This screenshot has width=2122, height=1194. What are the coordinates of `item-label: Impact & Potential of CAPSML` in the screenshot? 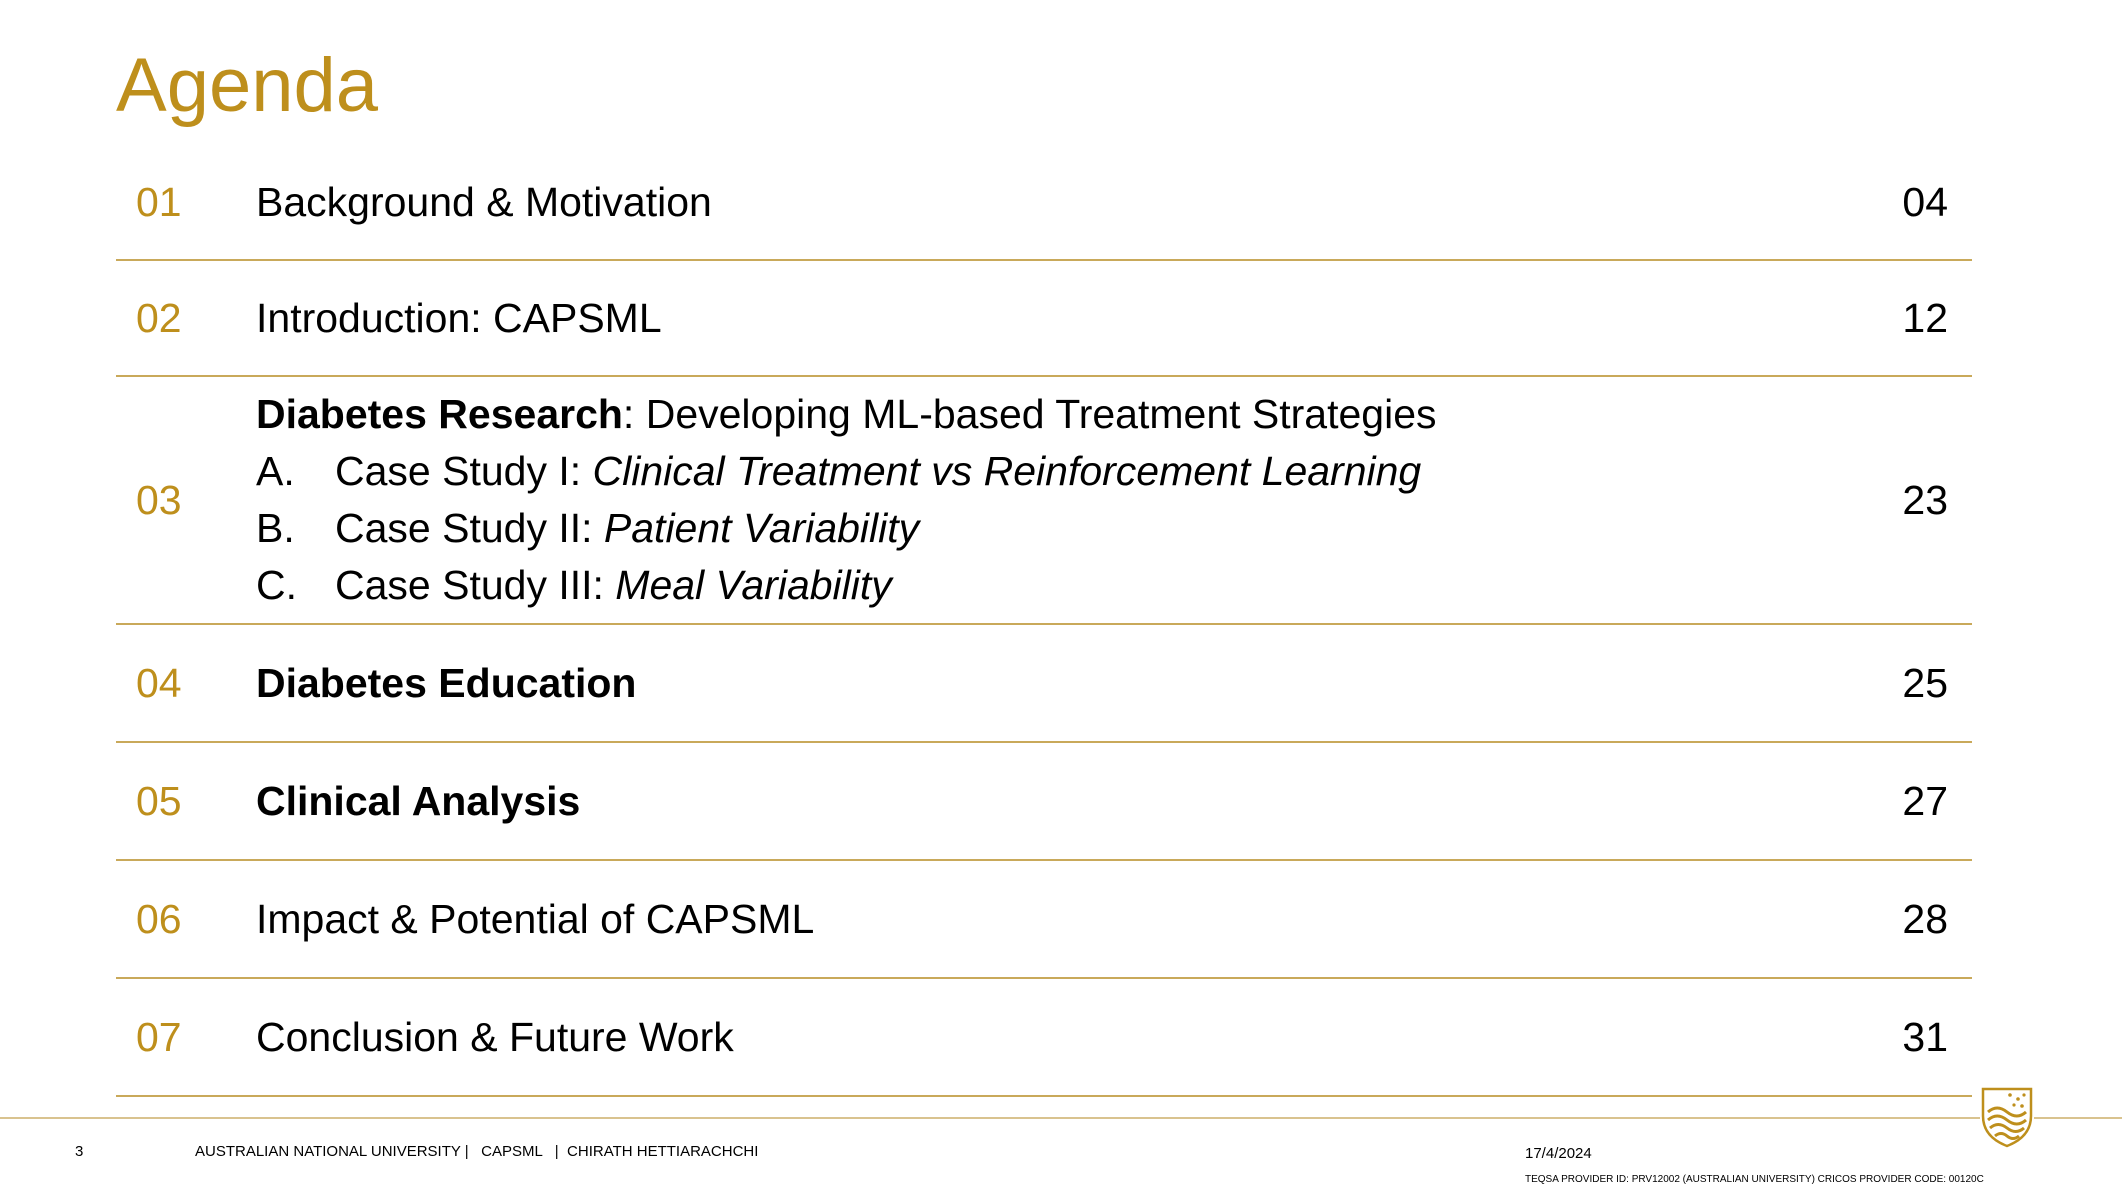 It's located at (535, 918).